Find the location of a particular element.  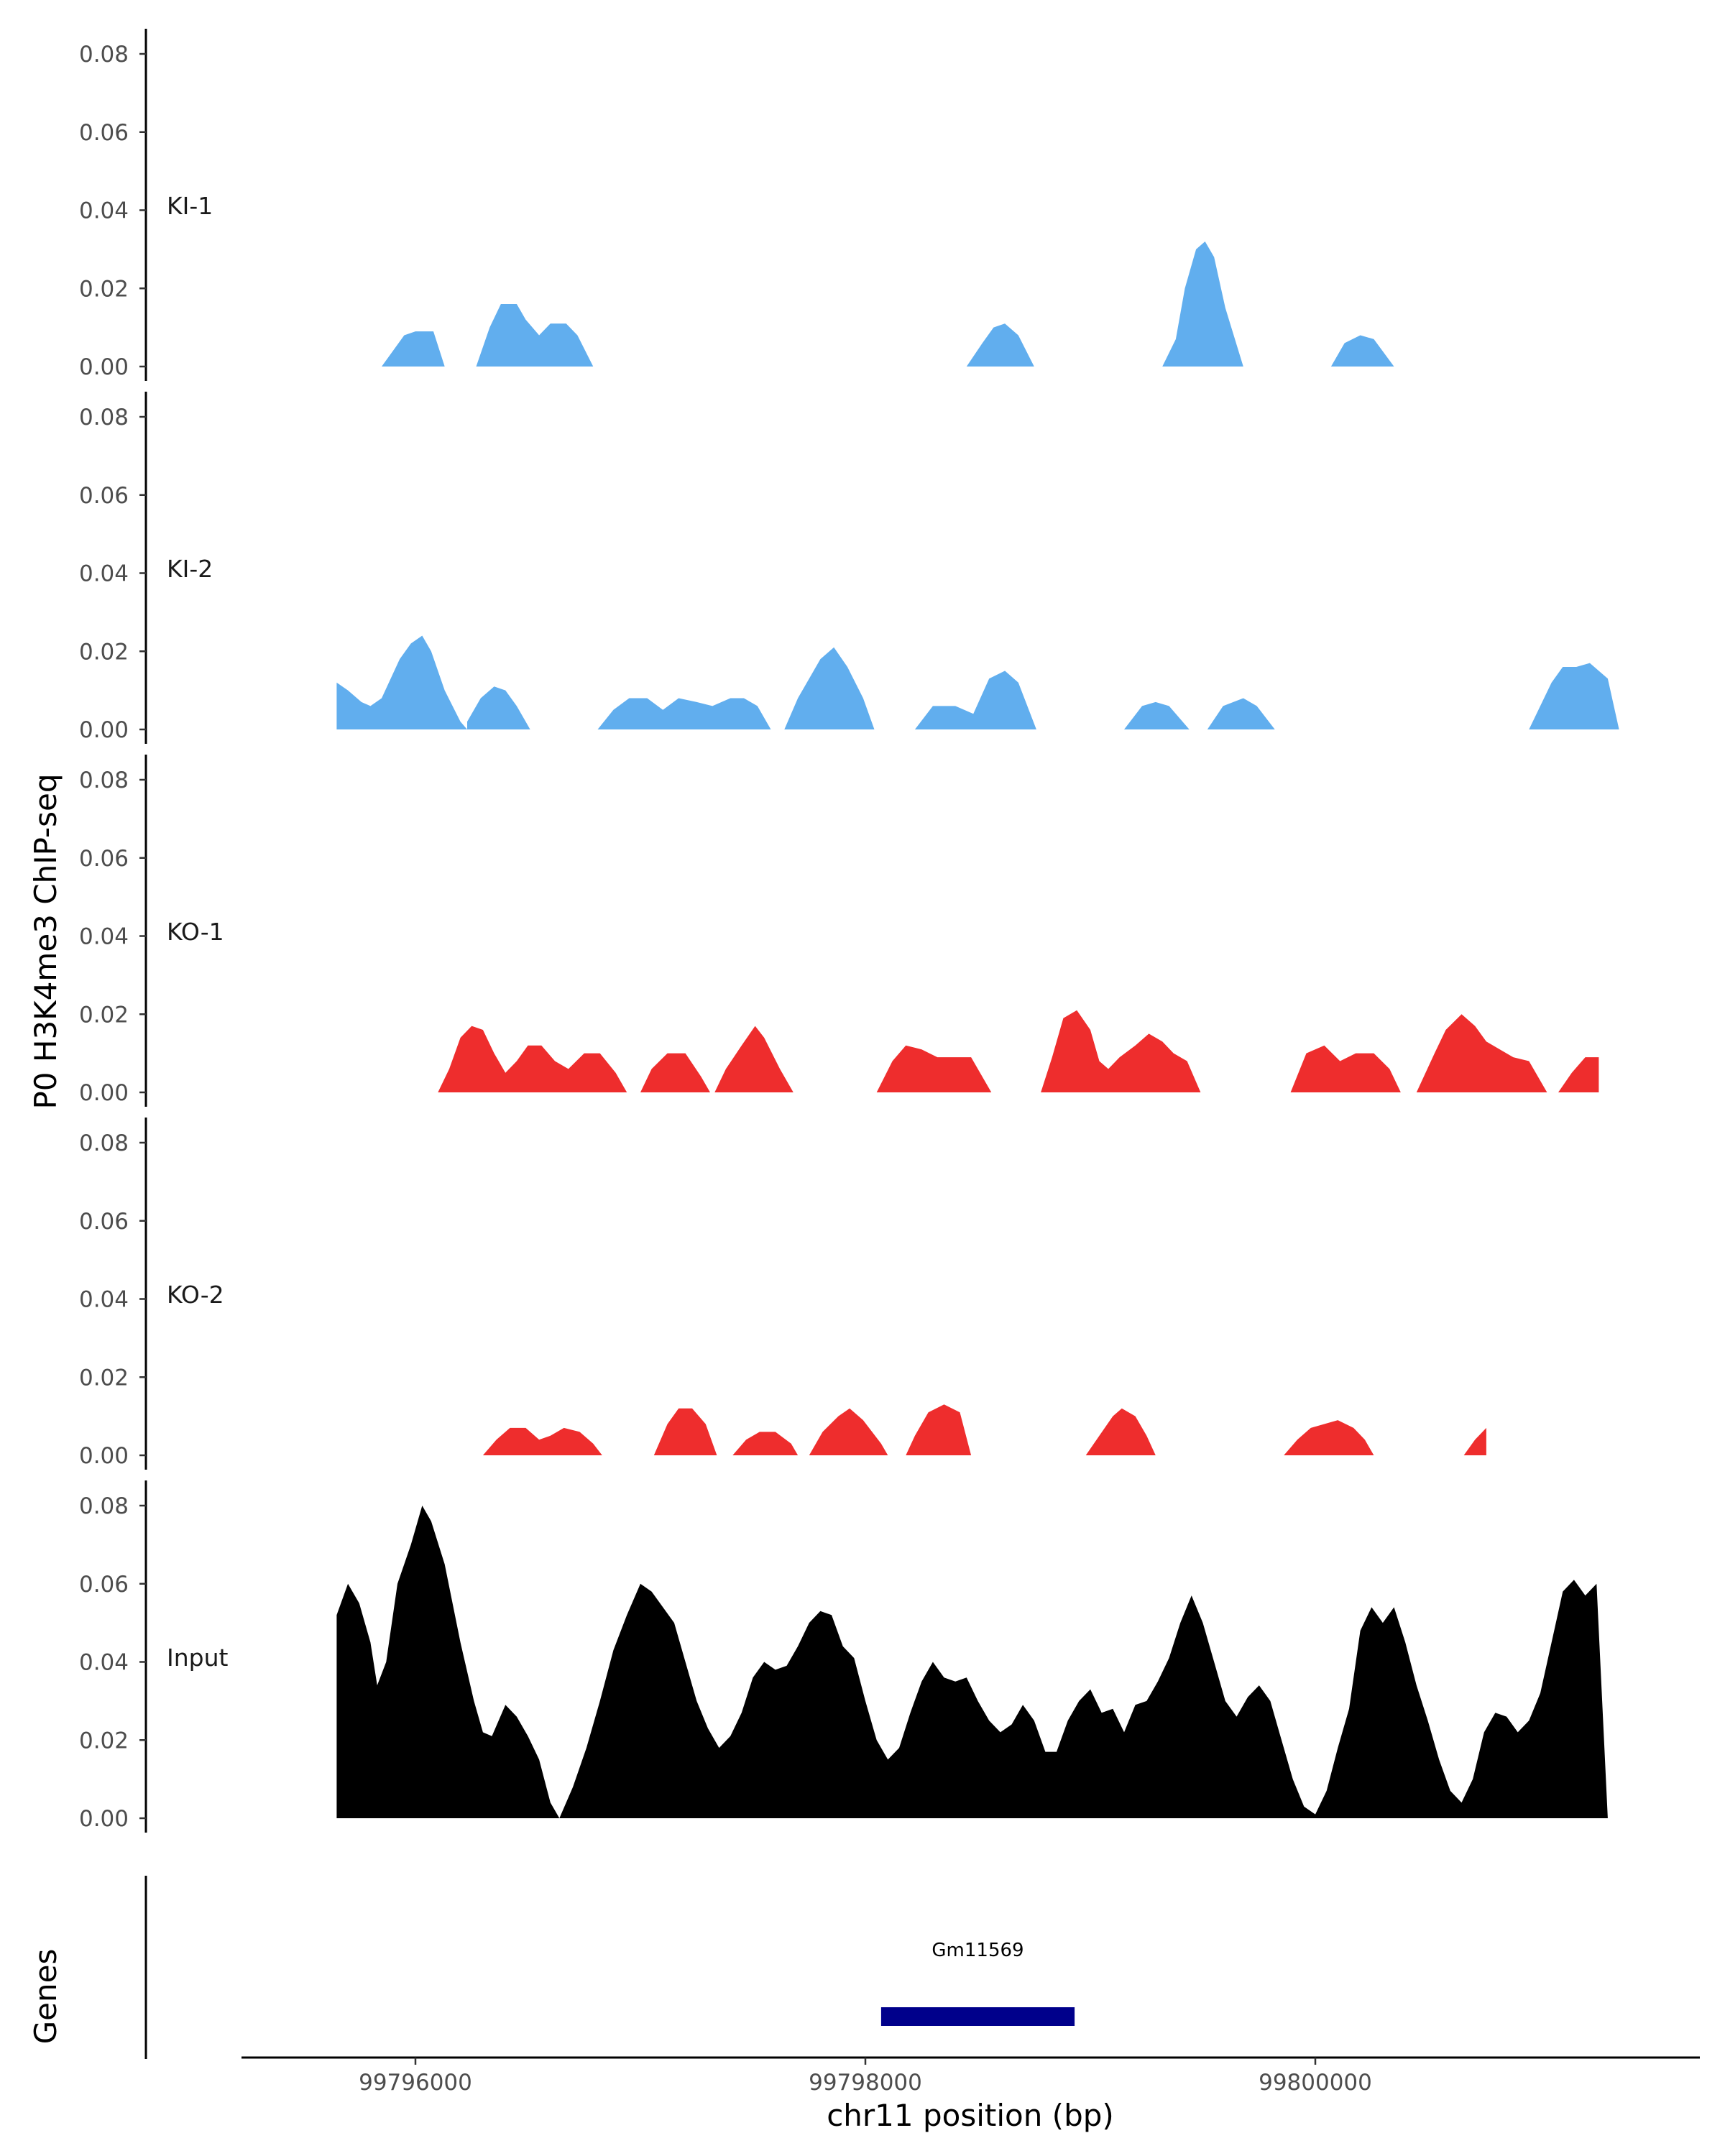

gene-label: Gm11569 is located at coordinates (978, 1951).